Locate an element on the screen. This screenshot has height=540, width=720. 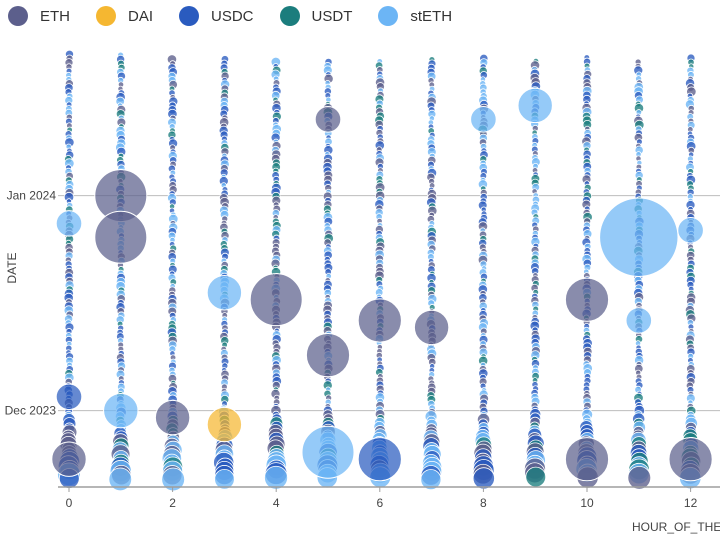
legend-label: USDC is located at coordinates (232, 16).